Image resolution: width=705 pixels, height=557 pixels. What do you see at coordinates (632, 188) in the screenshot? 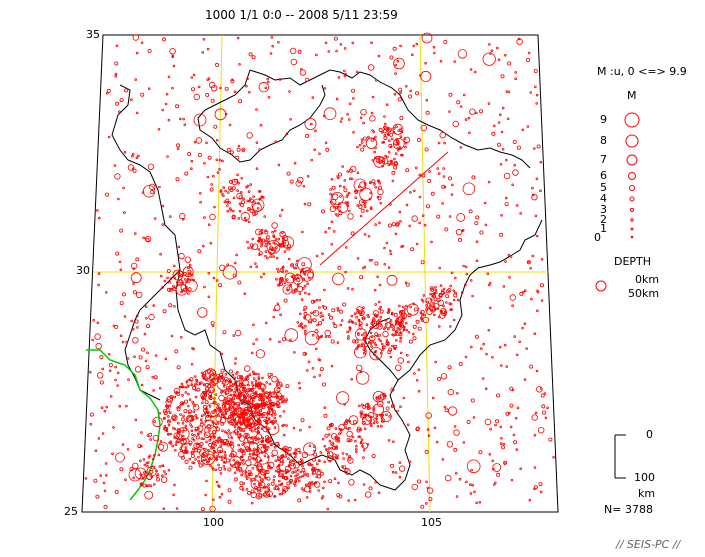
I see `legend-circle-m5` at bounding box center [632, 188].